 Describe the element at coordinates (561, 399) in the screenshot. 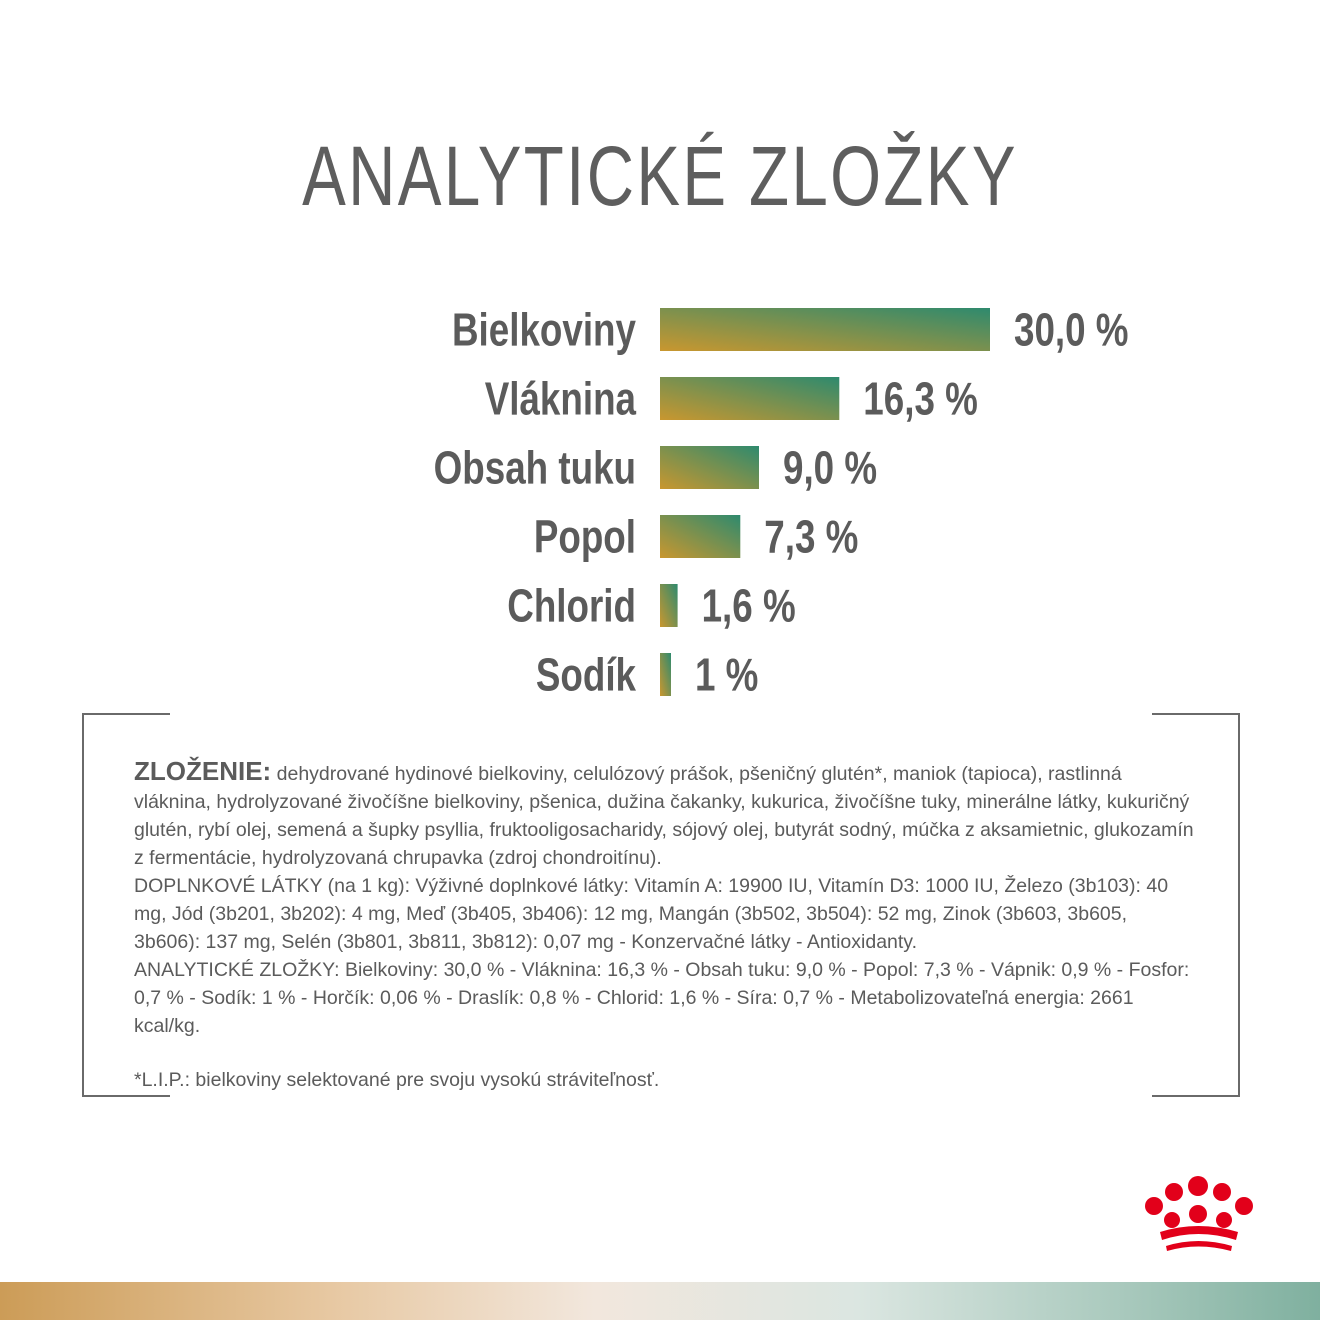

I see `category-label: Vláknina` at that location.